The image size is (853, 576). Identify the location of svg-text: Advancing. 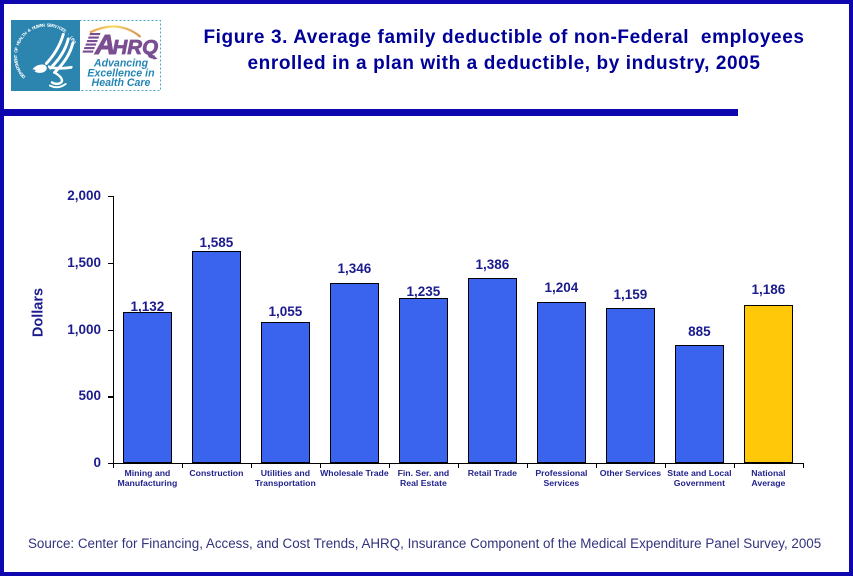
(121, 64).